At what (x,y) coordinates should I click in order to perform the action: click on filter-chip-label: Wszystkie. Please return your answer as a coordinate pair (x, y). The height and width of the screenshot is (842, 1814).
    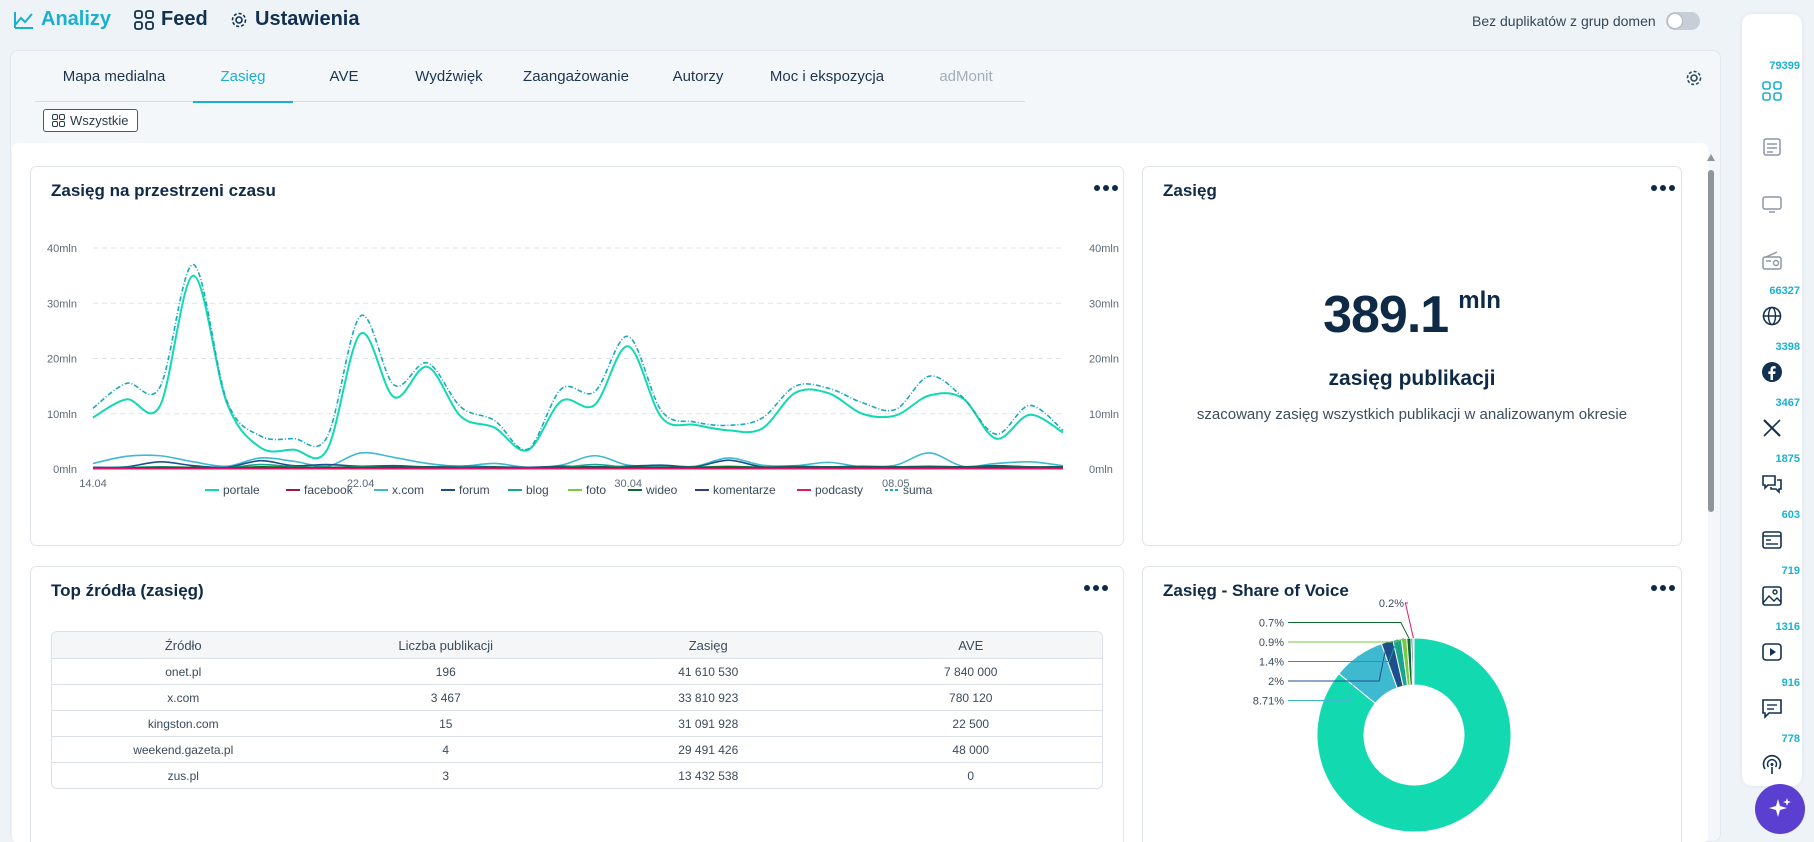
    Looking at the image, I should click on (99, 120).